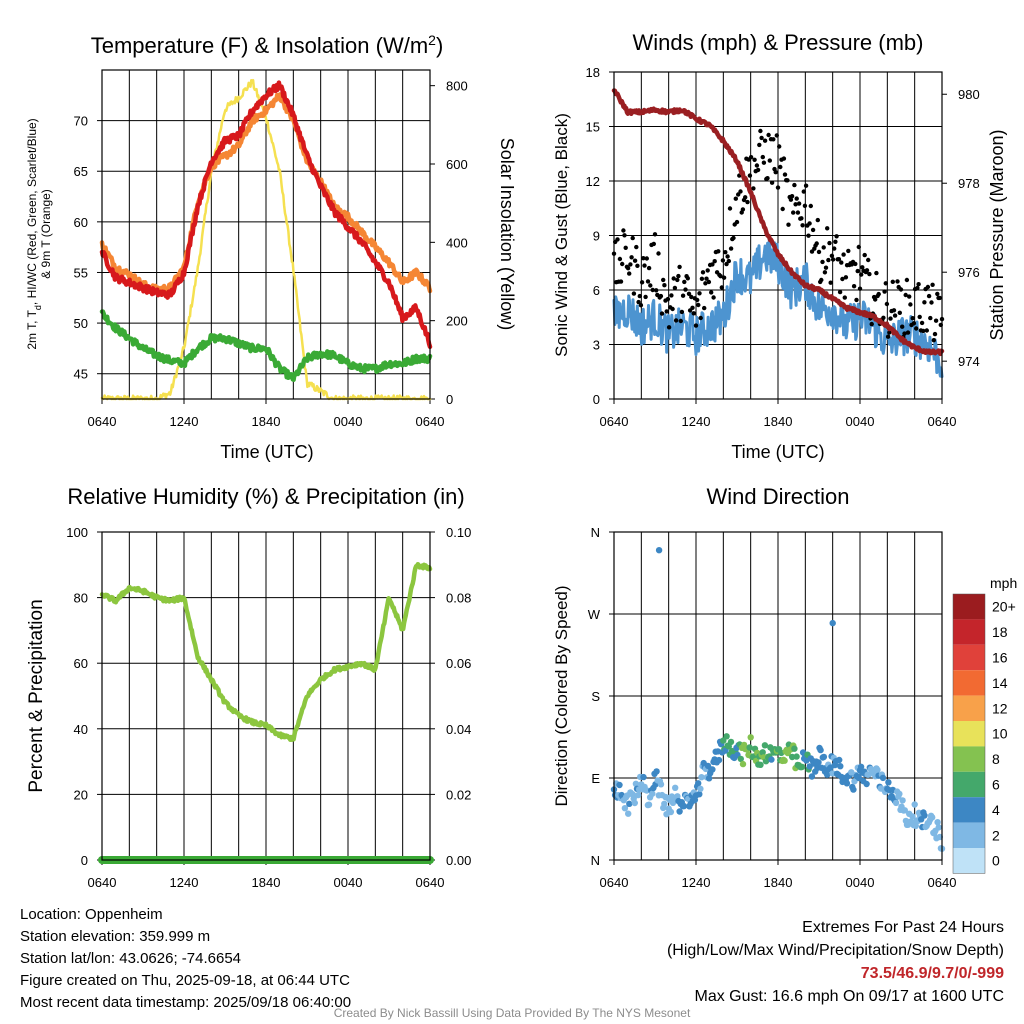 Image resolution: width=1024 pixels, height=1024 pixels. I want to click on humidity-xtick-label: 0640, so click(430, 882).